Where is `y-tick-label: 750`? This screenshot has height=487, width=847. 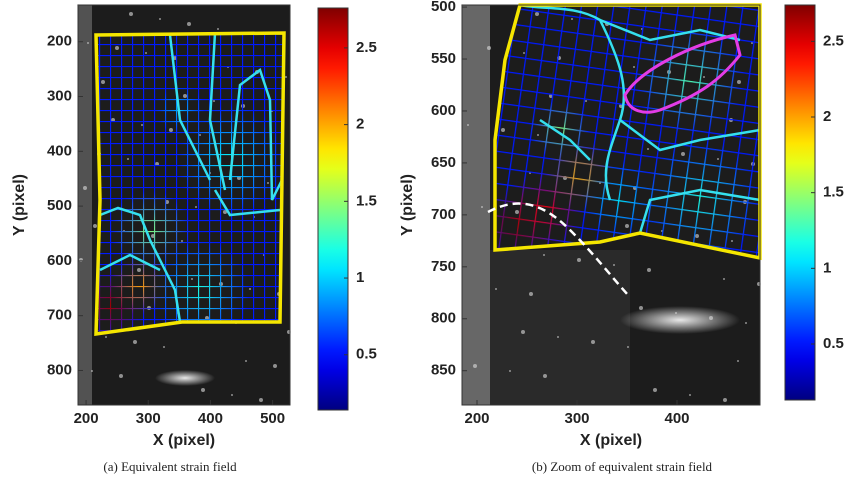 y-tick-label: 750 is located at coordinates (443, 266).